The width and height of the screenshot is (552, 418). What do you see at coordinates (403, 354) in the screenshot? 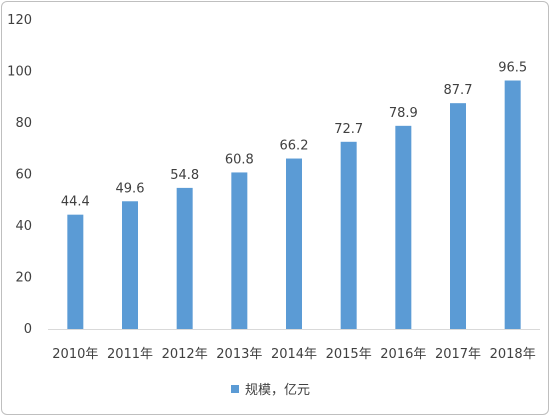
I see `x-tick-label: 2016年` at bounding box center [403, 354].